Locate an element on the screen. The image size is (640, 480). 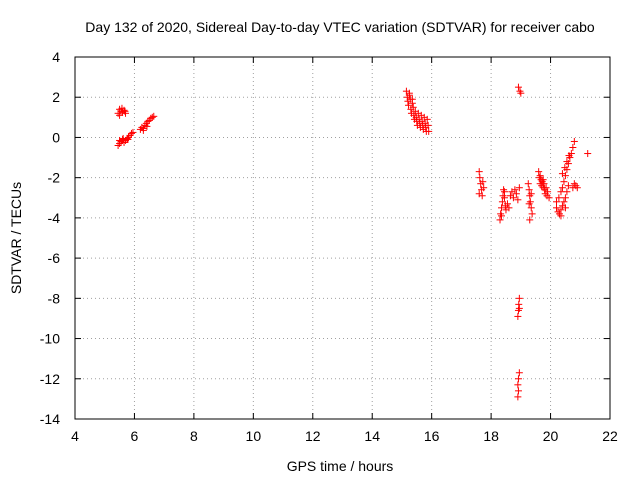
y-tick-label: -2 is located at coordinates (54, 178).